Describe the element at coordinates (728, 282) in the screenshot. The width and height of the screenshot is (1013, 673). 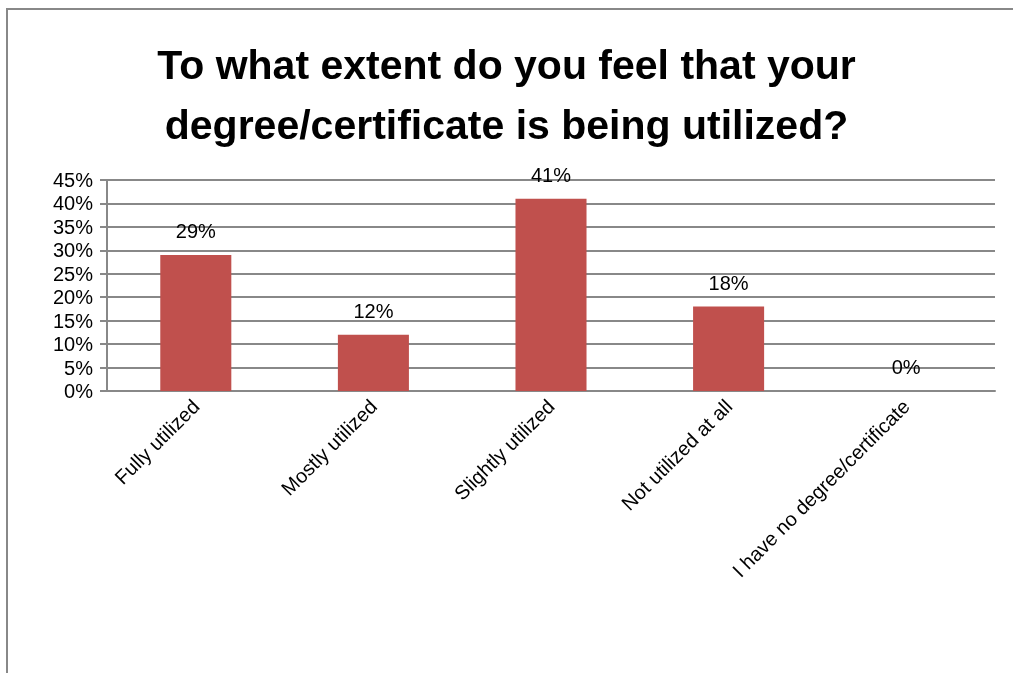
I see `data-label: 18%` at that location.